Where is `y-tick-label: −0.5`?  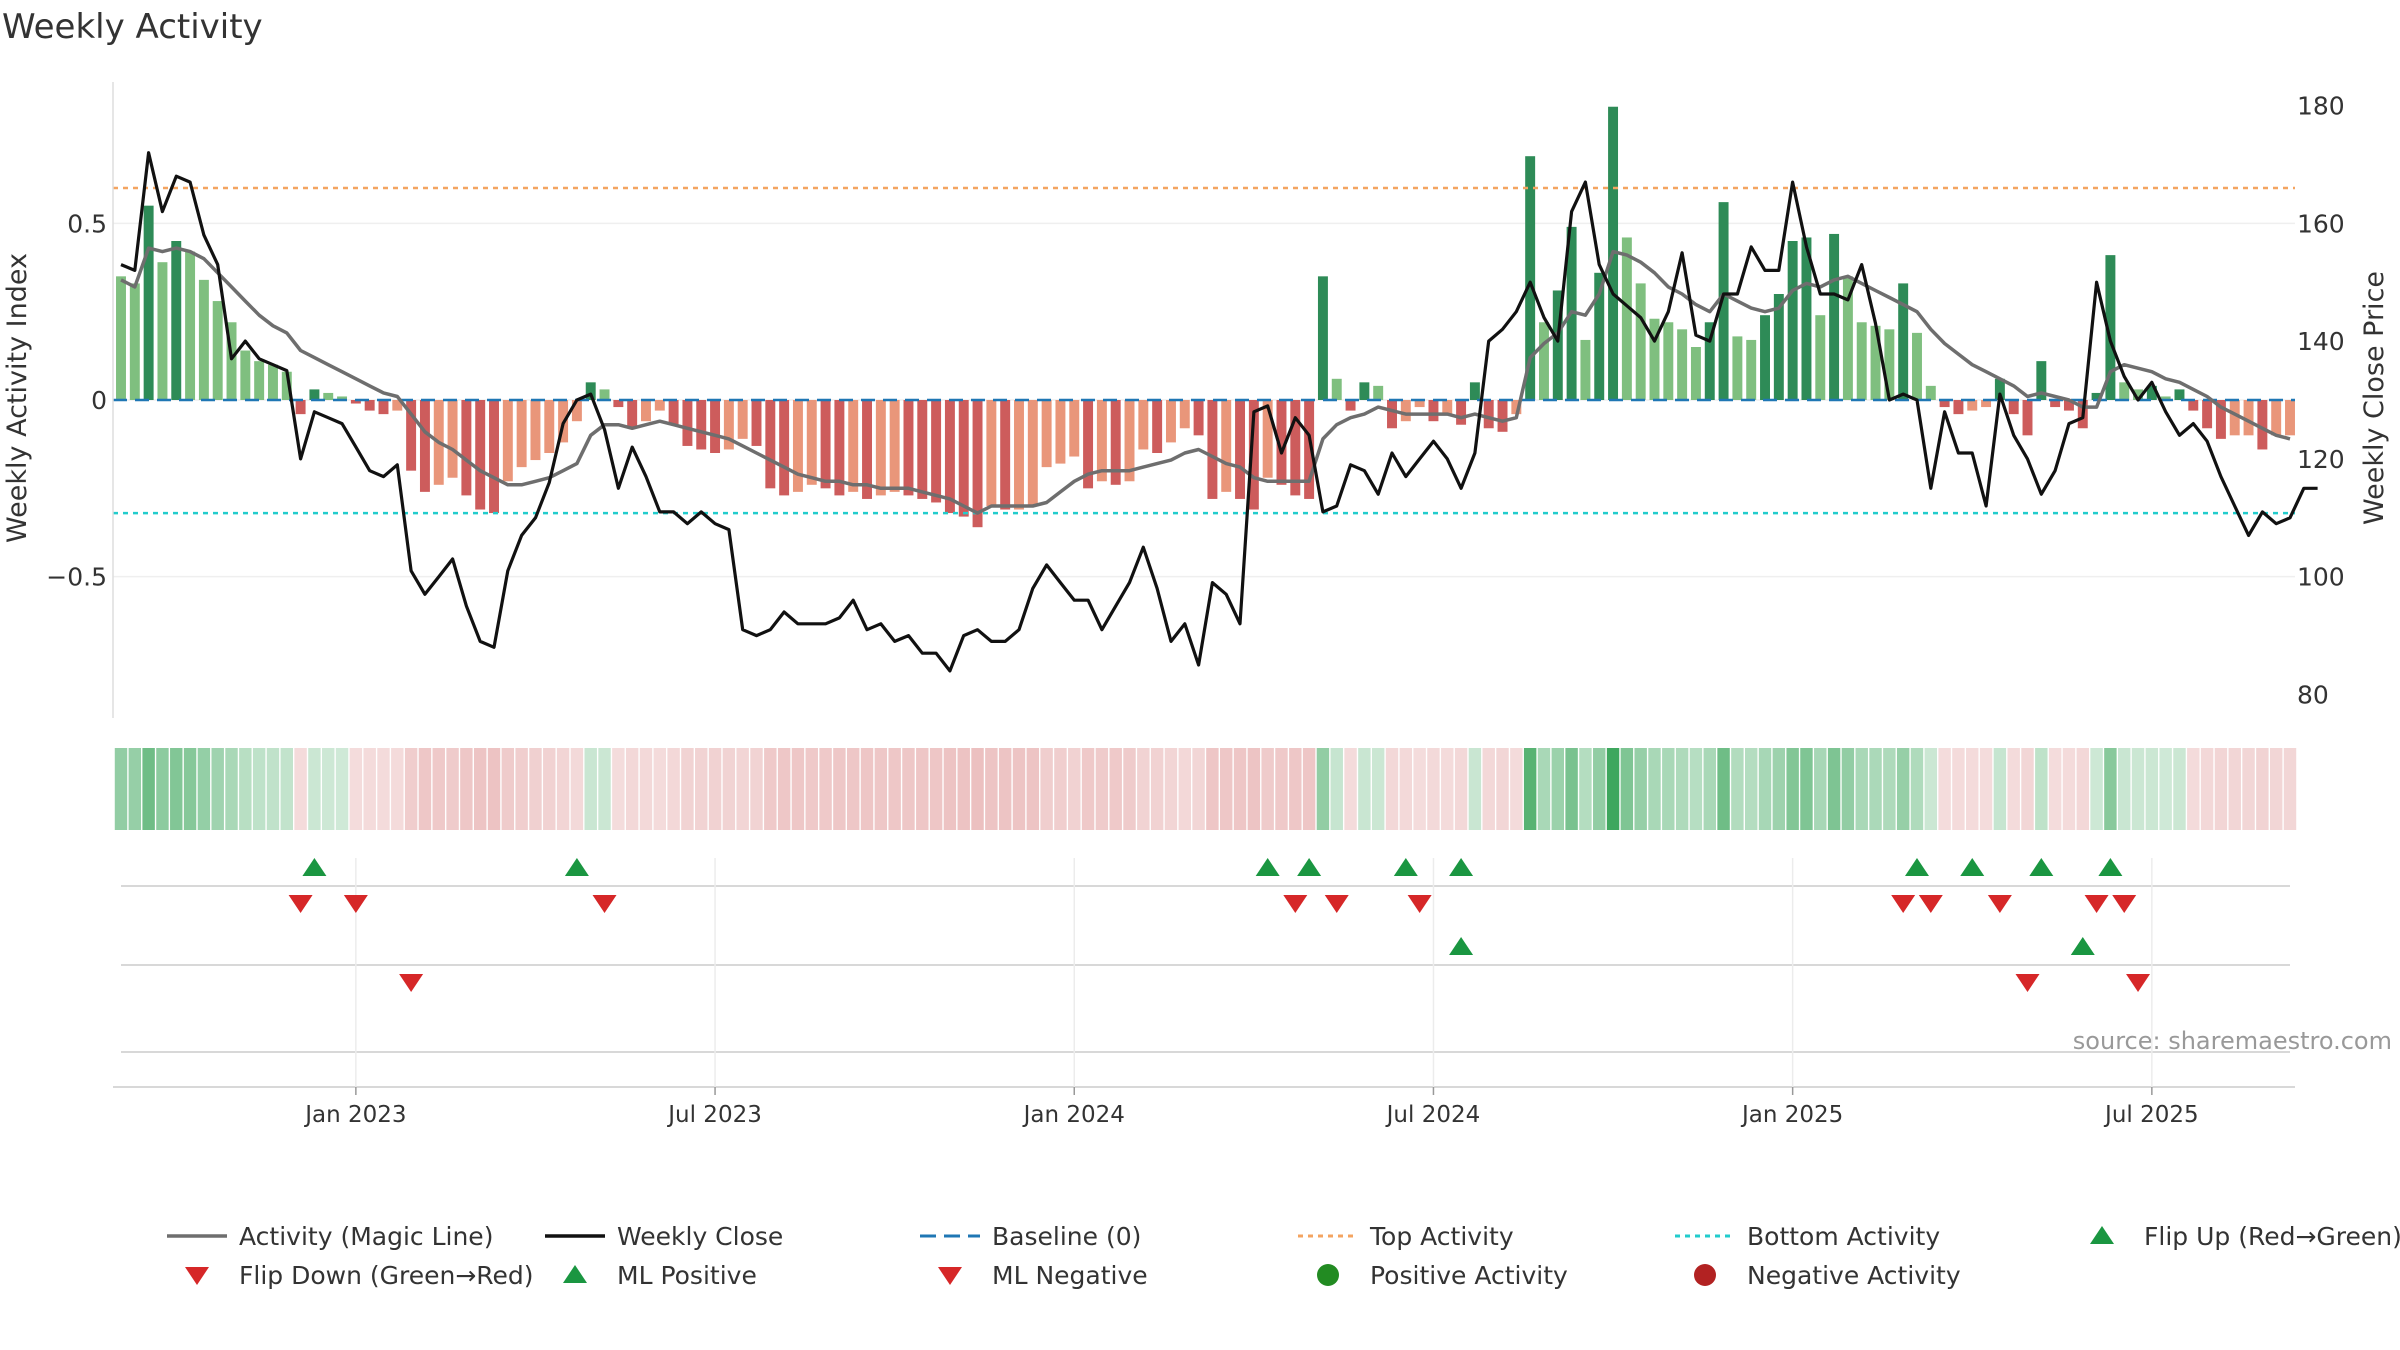 y-tick-label: −0.5 is located at coordinates (76, 577).